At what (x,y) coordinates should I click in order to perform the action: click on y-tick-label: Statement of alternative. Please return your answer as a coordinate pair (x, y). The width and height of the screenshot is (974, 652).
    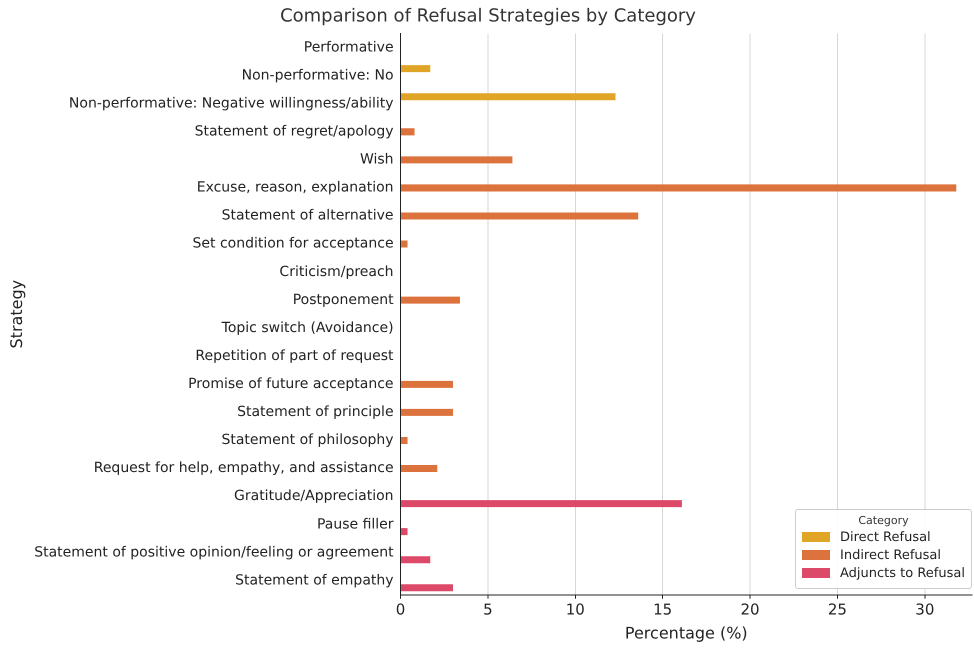
    Looking at the image, I should click on (308, 216).